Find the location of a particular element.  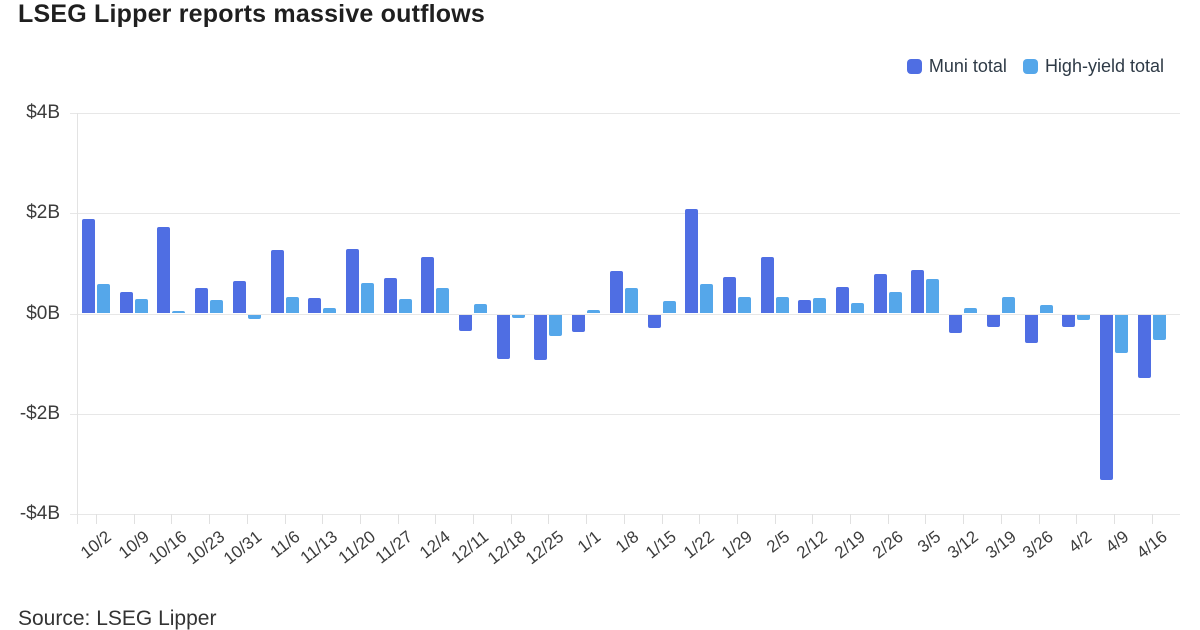

x-axis-label: 11/27 is located at coordinates (394, 547).